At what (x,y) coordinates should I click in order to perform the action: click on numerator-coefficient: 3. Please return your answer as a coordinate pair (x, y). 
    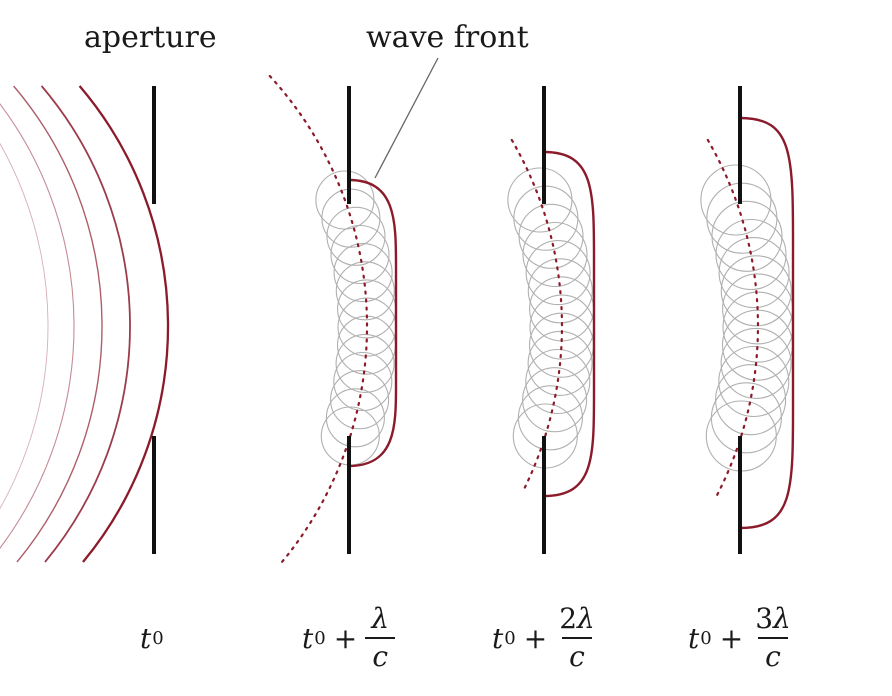
    Looking at the image, I should click on (764, 618).